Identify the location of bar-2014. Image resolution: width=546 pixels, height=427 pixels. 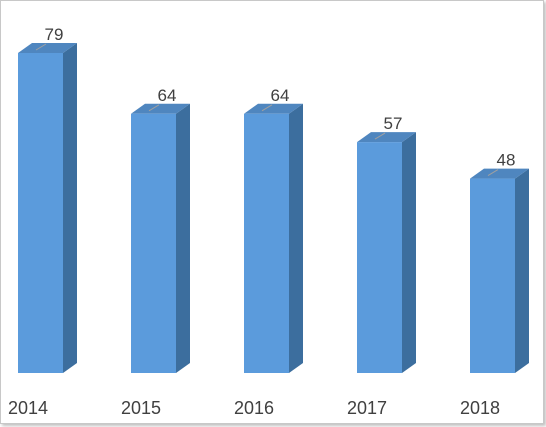
(40, 213).